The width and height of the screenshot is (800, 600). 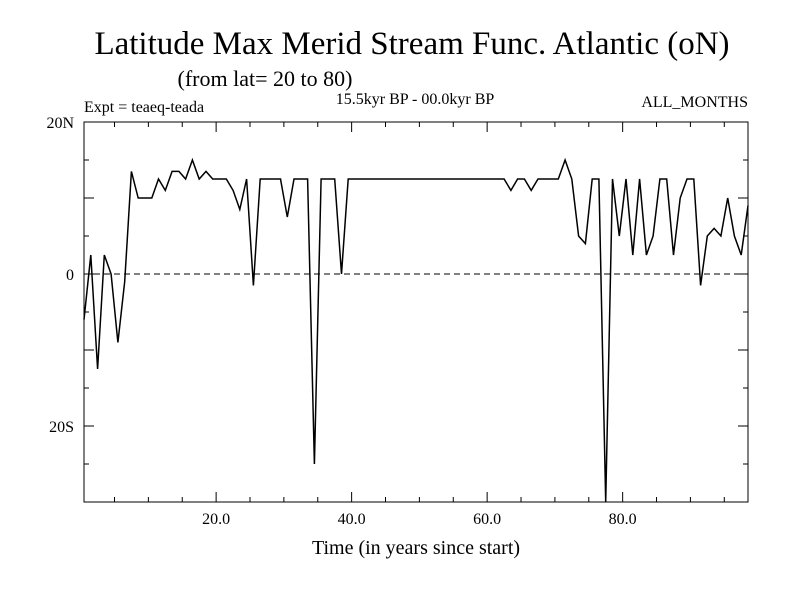 What do you see at coordinates (216, 519) in the screenshot?
I see `x-tick-label: 20.0` at bounding box center [216, 519].